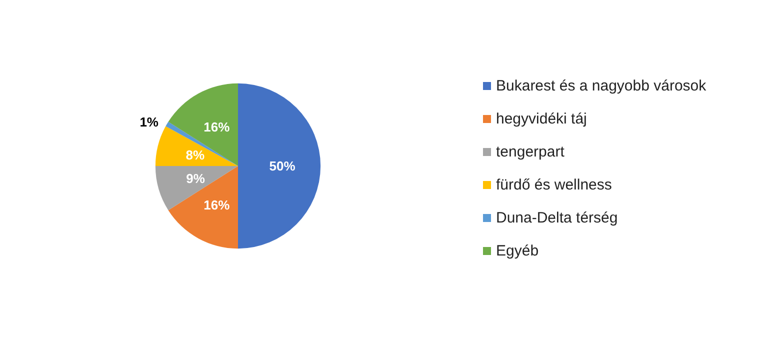  Describe the element at coordinates (541, 119) in the screenshot. I see `legend-label: hegyvidéki táj` at that location.